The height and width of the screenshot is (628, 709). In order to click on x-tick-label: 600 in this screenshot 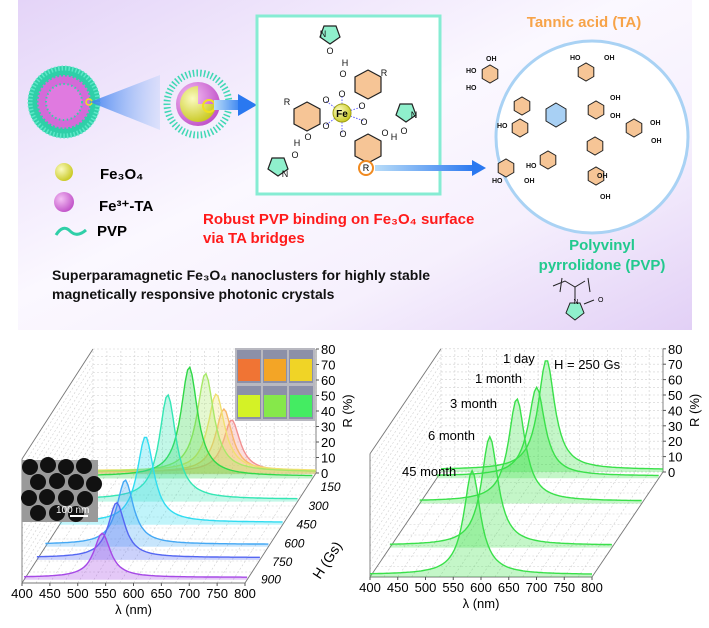, I will do `click(134, 593)`.